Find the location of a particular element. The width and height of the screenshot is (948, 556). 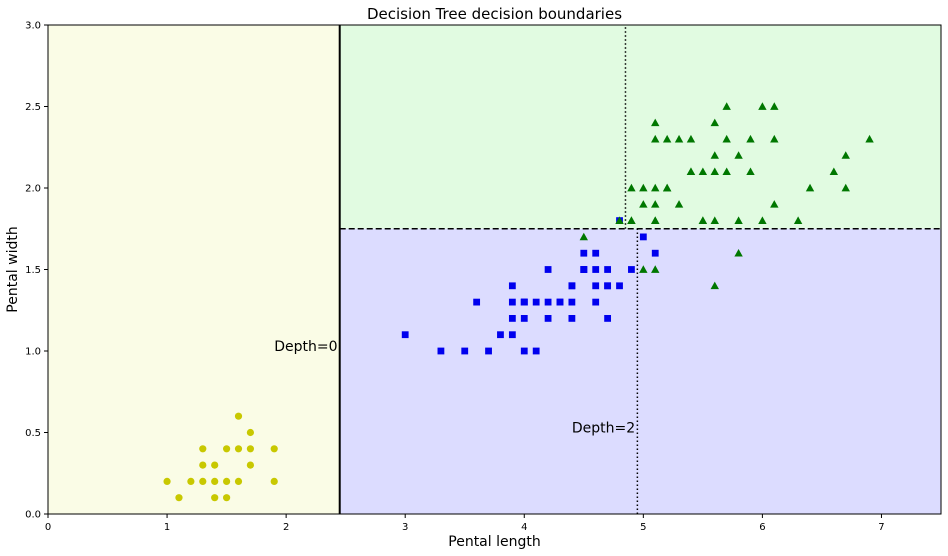

x-axis-title: Pental length is located at coordinates (494, 542).